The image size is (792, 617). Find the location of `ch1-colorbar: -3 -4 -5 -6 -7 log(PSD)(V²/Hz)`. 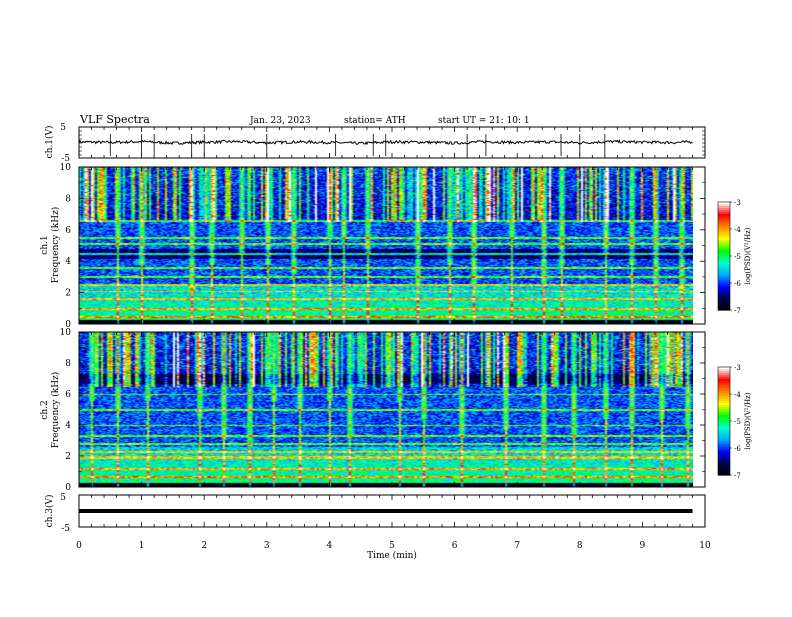

ch1-colorbar: -3 -4 -5 -6 -7 log(PSD)(V²/Hz) is located at coordinates (734, 257).